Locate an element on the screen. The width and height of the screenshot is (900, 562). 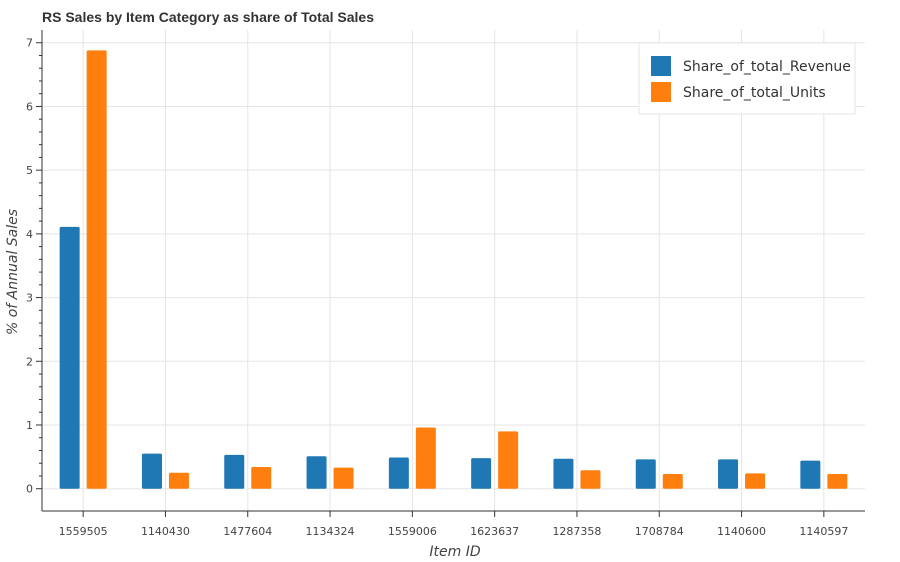
y-tick-label: 6 is located at coordinates (29, 106).